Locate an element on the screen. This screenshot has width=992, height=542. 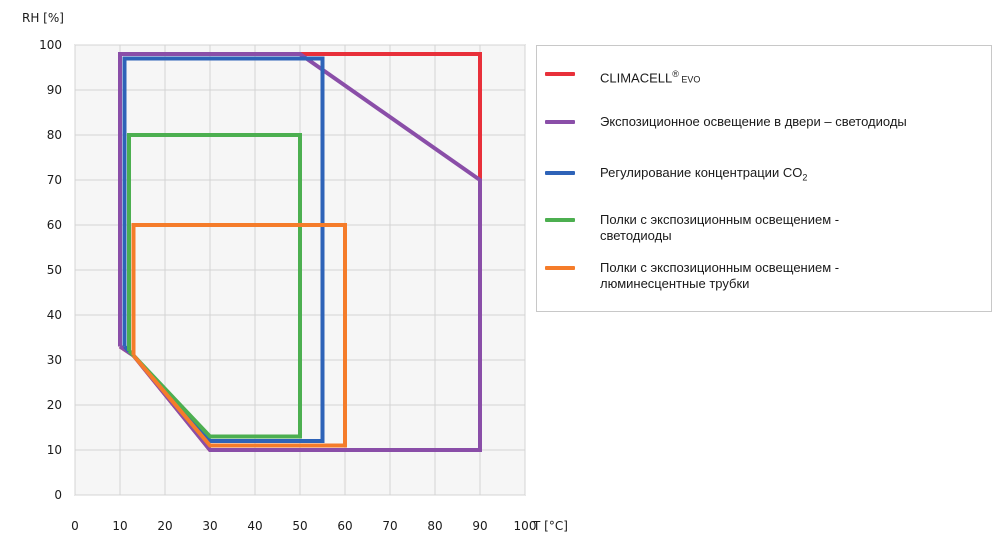
y-tick-label: 70 is located at coordinates (54, 180).